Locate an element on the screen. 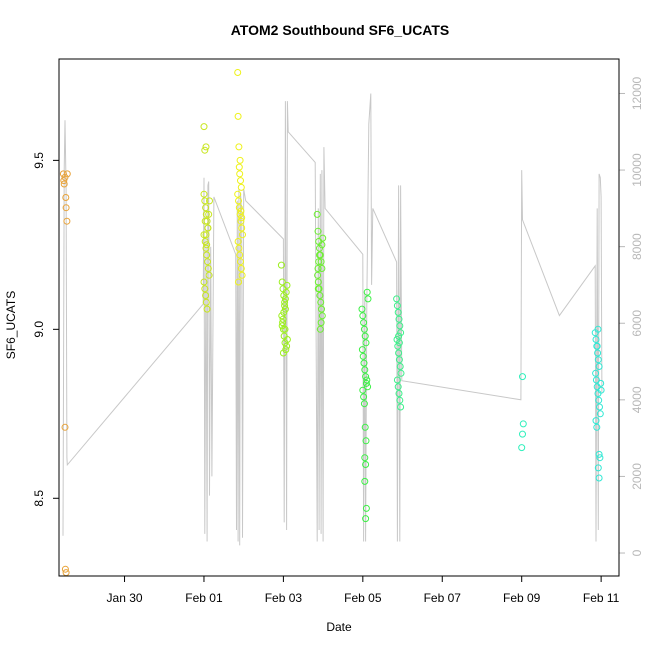 The image size is (650, 650). x-tick-label: Feb 01 is located at coordinates (204, 598).